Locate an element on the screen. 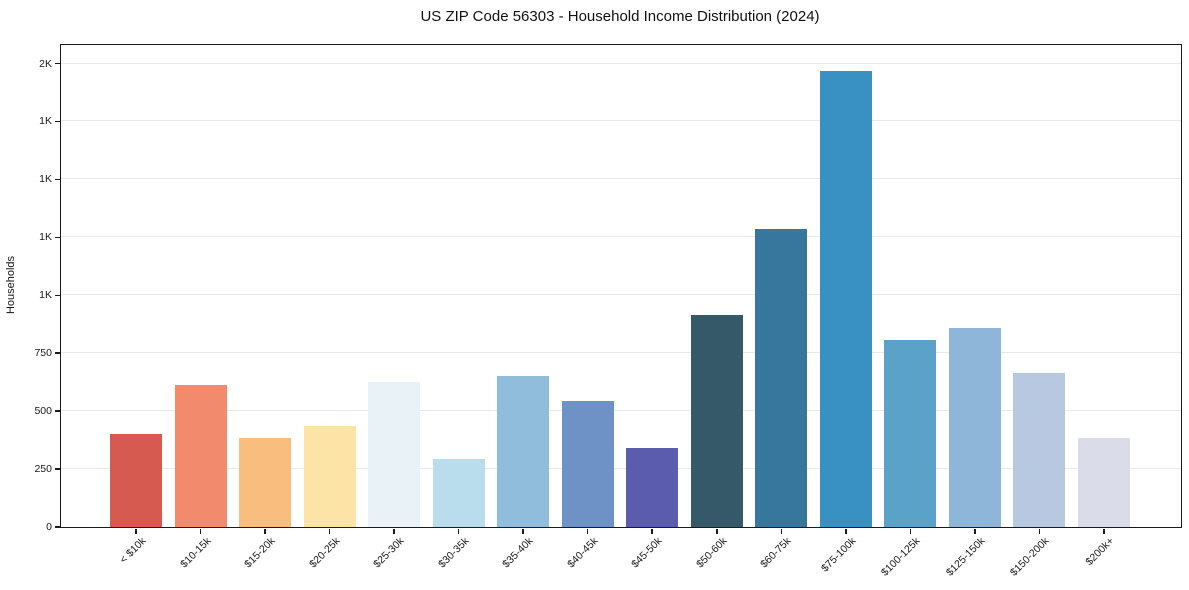 This screenshot has width=1189, height=590. y-axis-label: Households is located at coordinates (11, 285).